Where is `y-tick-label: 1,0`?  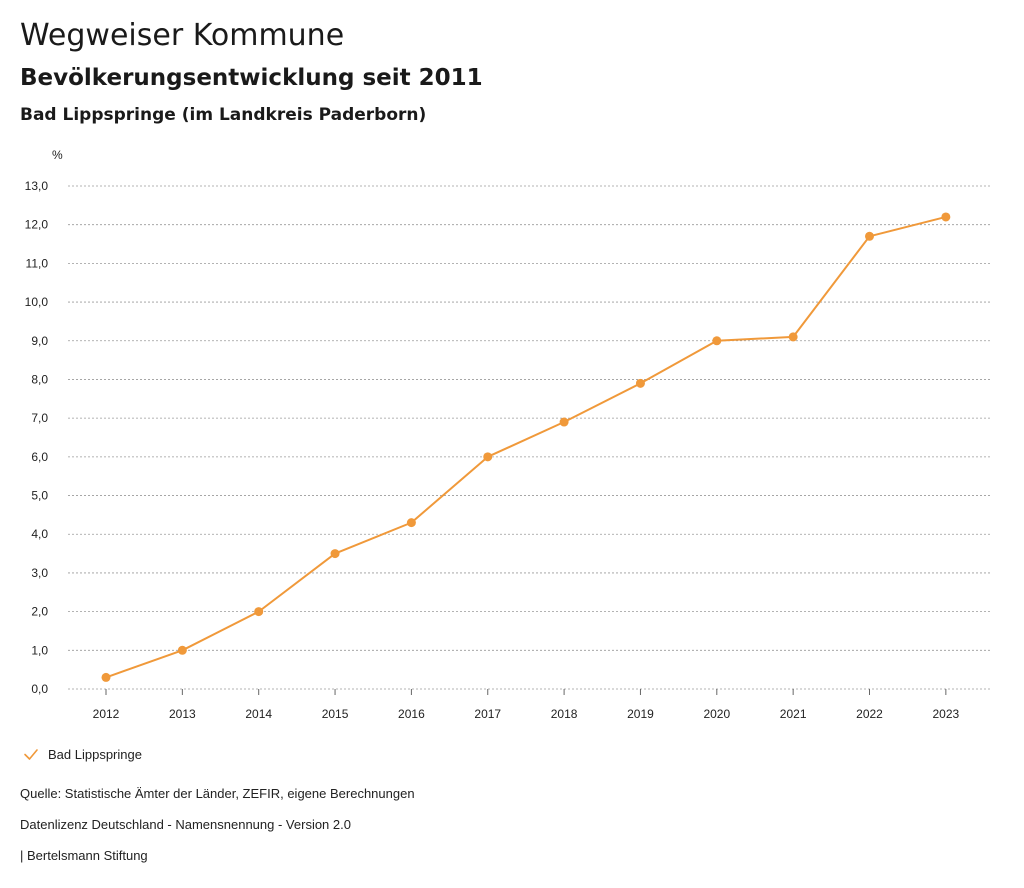
y-tick-label: 1,0 is located at coordinates (39, 650).